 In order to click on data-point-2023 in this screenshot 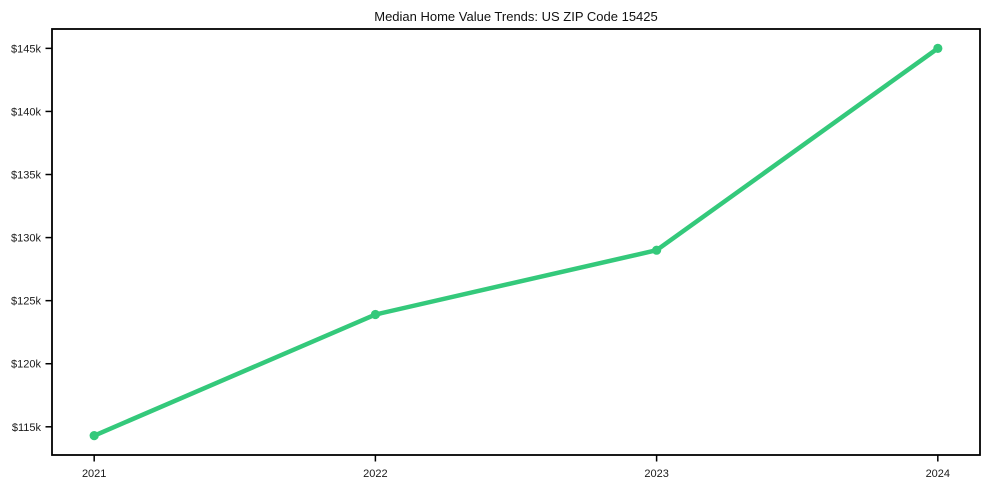, I will do `click(657, 250)`.